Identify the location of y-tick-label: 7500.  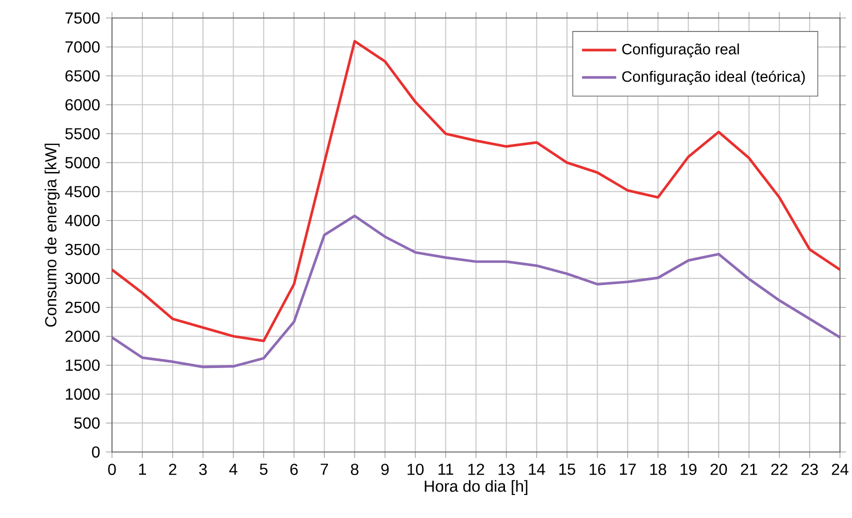
(82, 18).